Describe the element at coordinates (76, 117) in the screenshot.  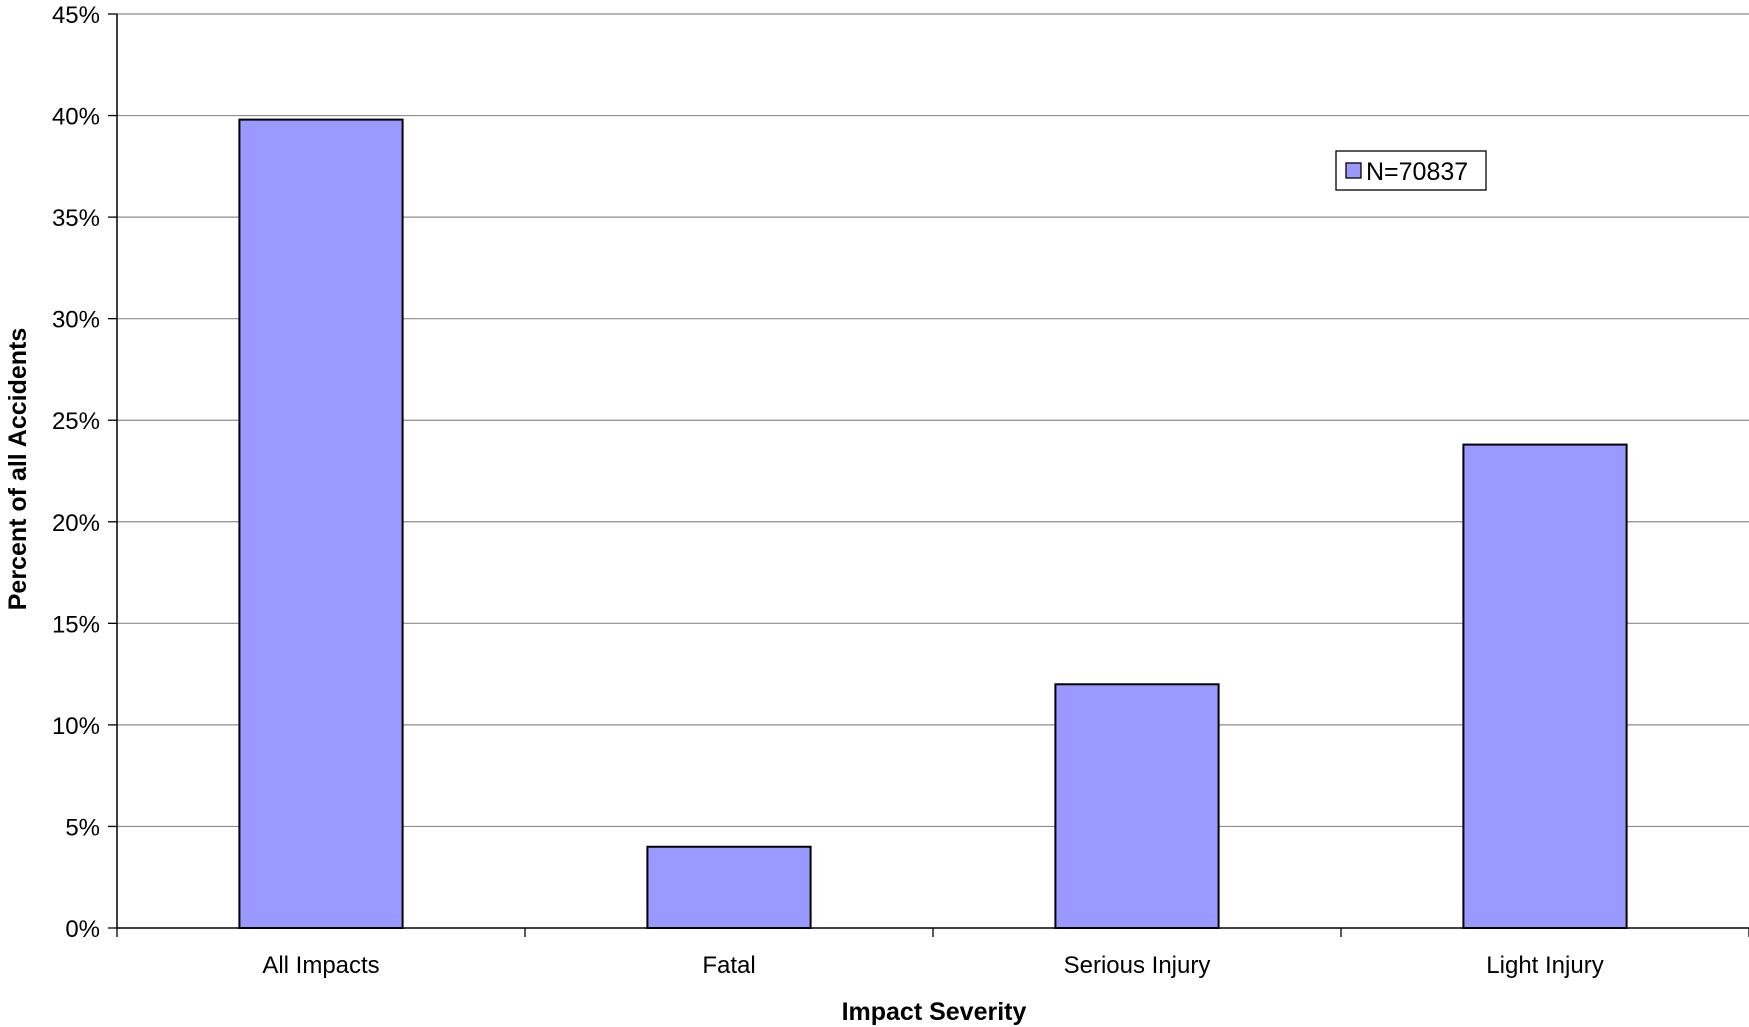
I see `y-tick-label: 40%` at that location.